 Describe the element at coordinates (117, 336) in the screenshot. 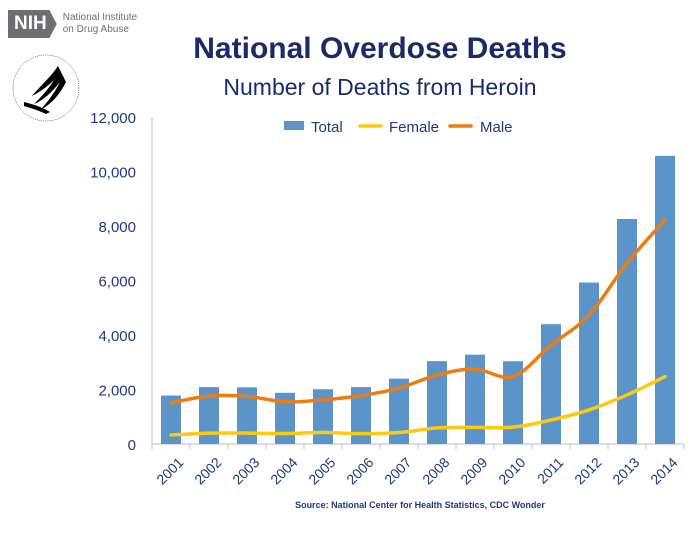

I see `y-tick-label: 4,000` at that location.